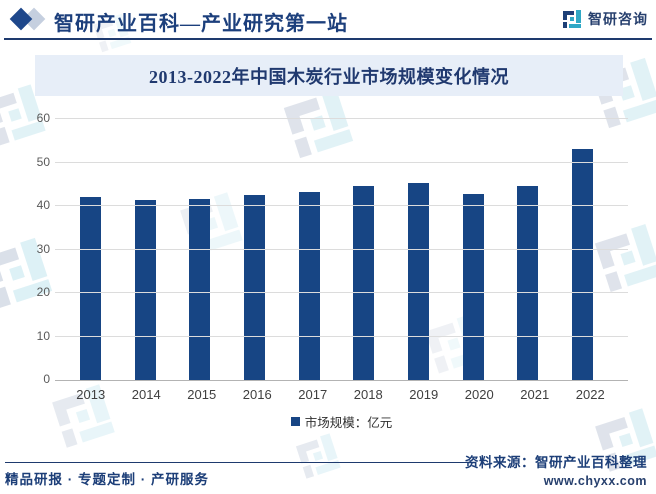 This screenshot has width=656, height=494. What do you see at coordinates (202, 394) in the screenshot?
I see `x-tick-label-2015: 2015` at bounding box center [202, 394].